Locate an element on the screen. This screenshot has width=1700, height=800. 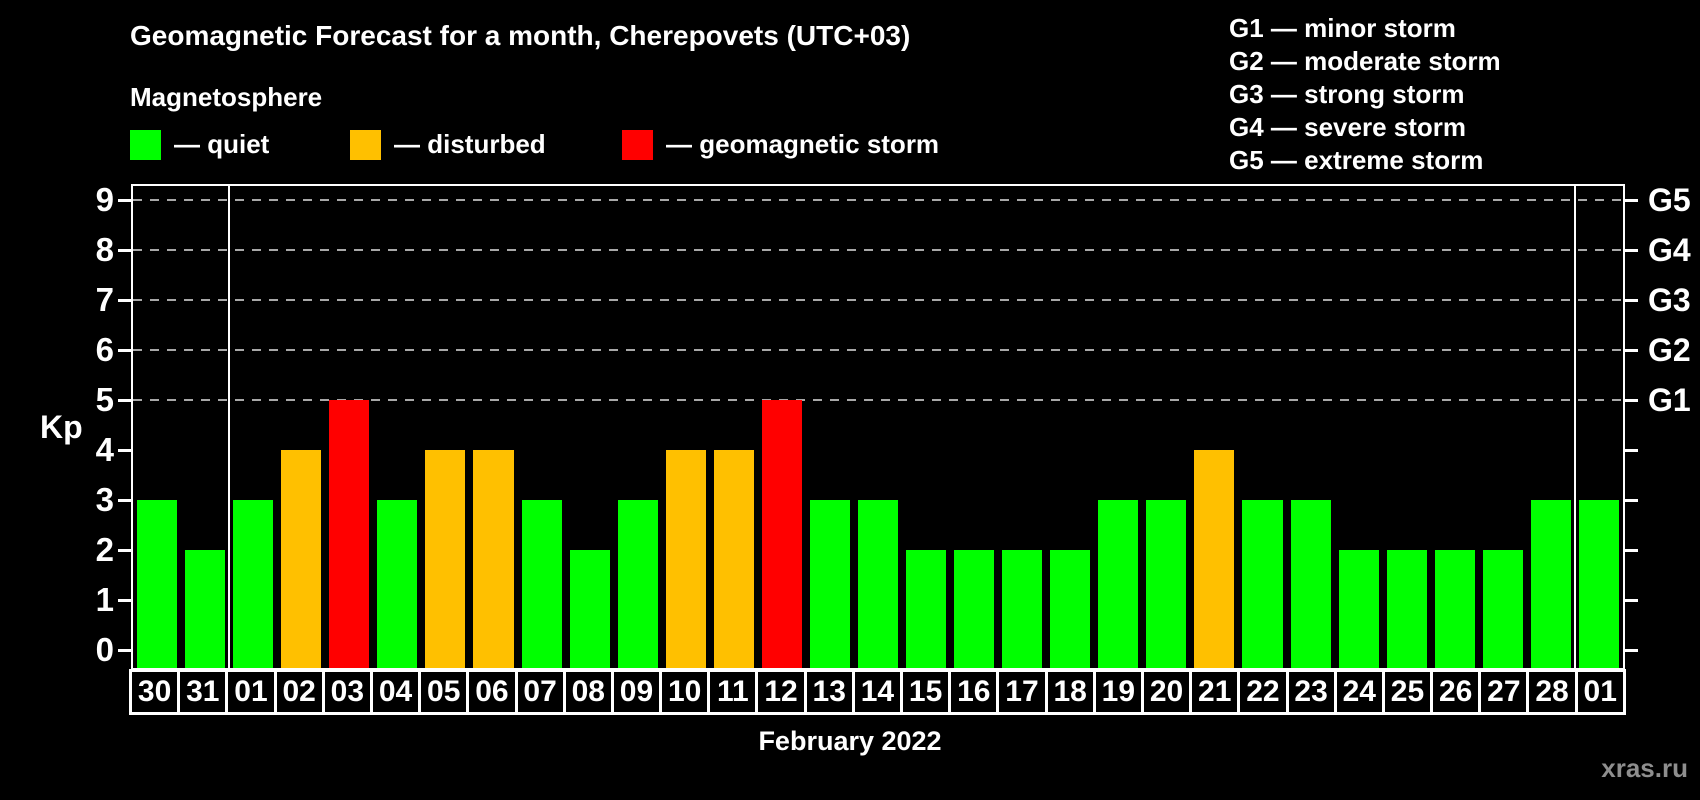
g-level-label-G2: G2 is located at coordinates (1669, 350).